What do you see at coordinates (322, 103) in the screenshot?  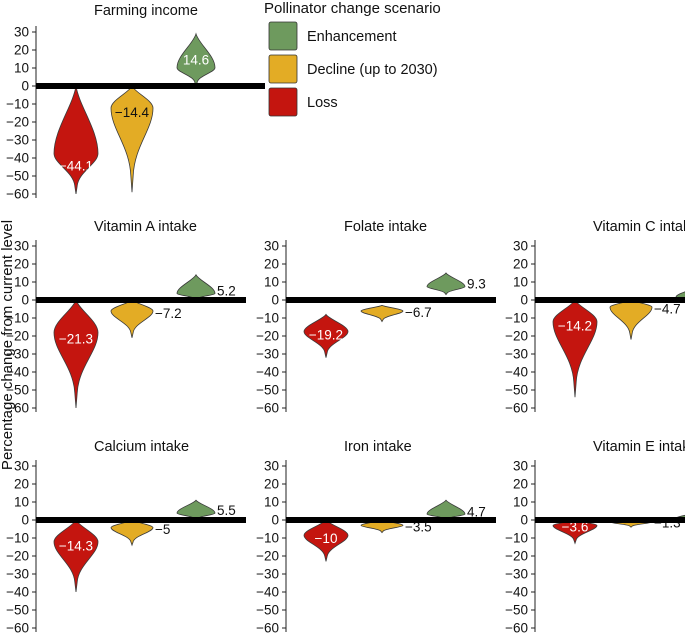 I see `legend-label-loss: Loss` at bounding box center [322, 103].